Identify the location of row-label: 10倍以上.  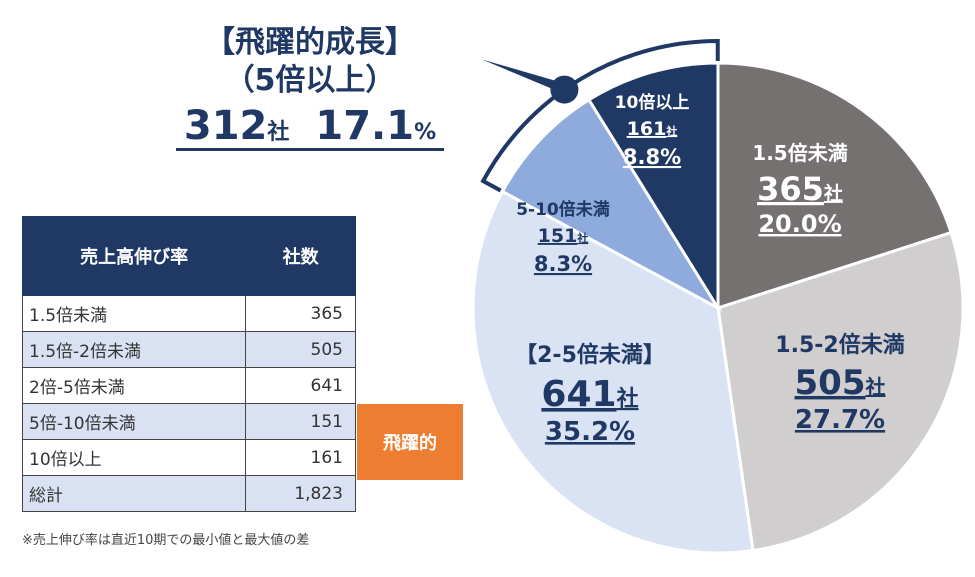
(134, 457).